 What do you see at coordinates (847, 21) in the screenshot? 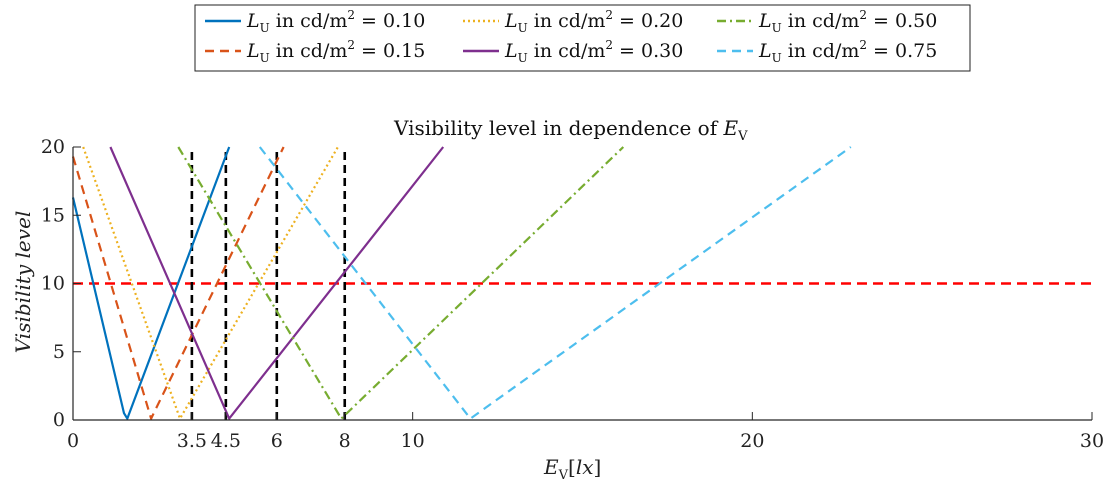
I see `legend-label-0.50: LU in cd/m2 = 0.50` at bounding box center [847, 21].